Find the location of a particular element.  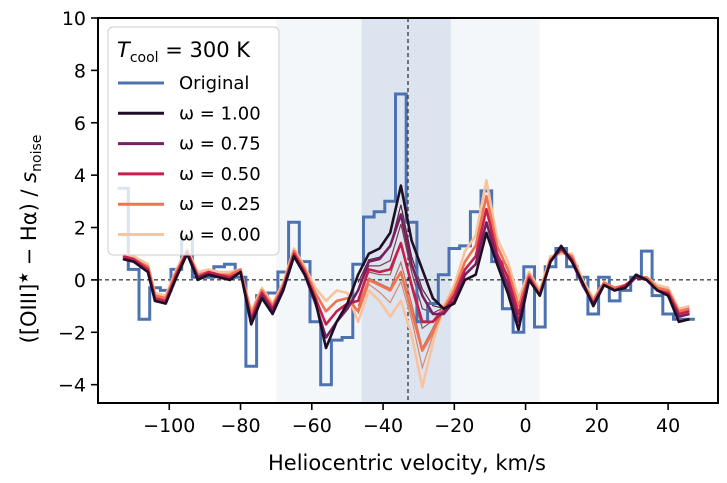

legend-title: Tcool = 300 K is located at coordinates (184, 52).